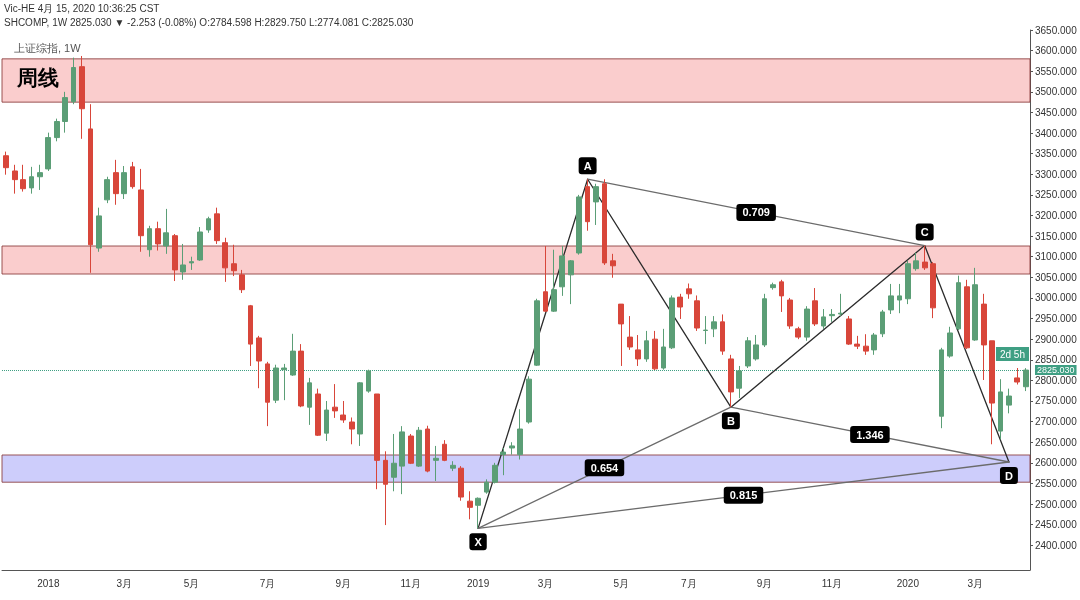 This screenshot has height=600, width=1080. What do you see at coordinates (1056, 442) in the screenshot?
I see `y-tick-label: 2650.000` at bounding box center [1056, 442].